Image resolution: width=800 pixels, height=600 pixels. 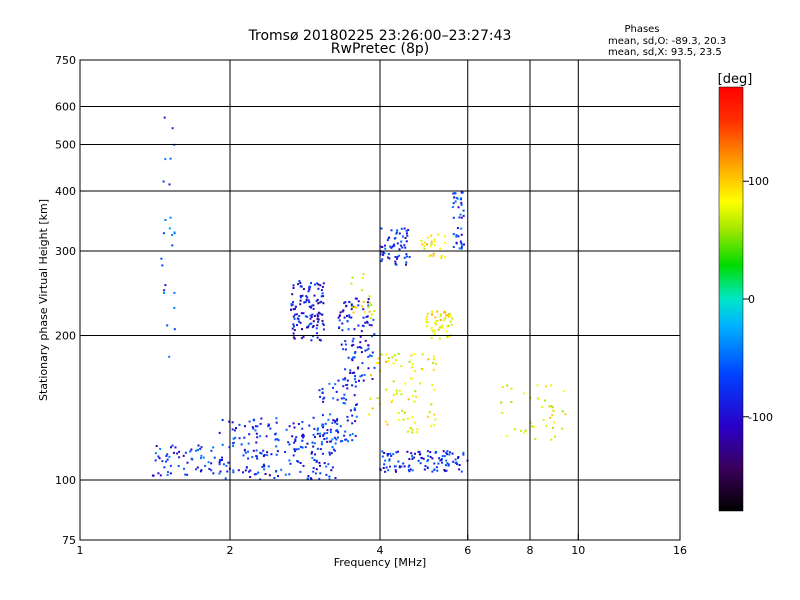 What do you see at coordinates (680, 550) in the screenshot?
I see `x-tick-label: 16` at bounding box center [680, 550].